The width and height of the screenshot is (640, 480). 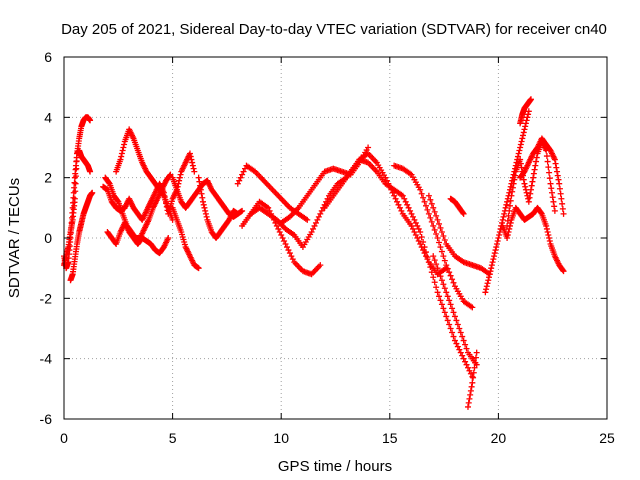 What do you see at coordinates (173, 438) in the screenshot?
I see `x-tick-label: 5` at bounding box center [173, 438].